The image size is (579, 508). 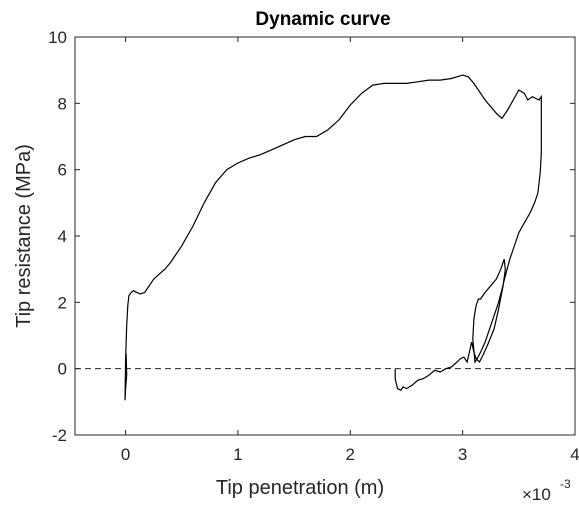 What do you see at coordinates (322, 19) in the screenshot?
I see `chart-title: Dynamic curve` at bounding box center [322, 19].